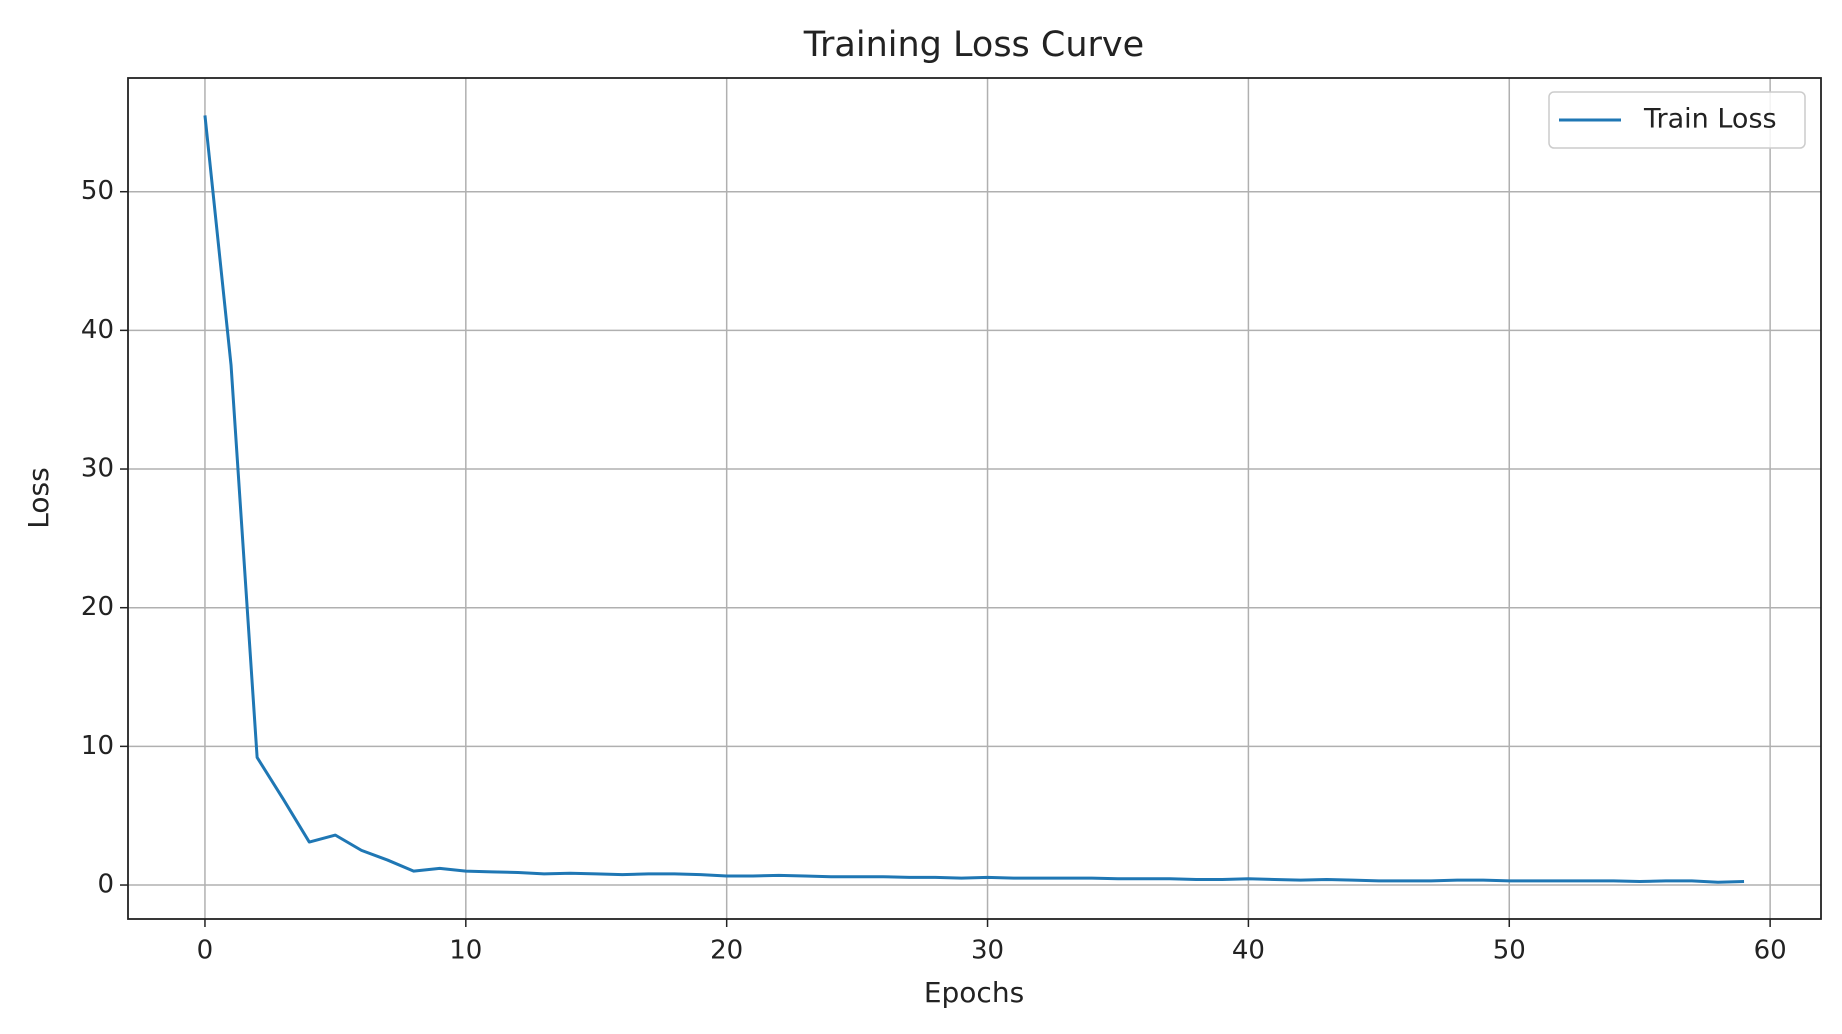  What do you see at coordinates (97, 191) in the screenshot?
I see `y-tick-label: 50` at bounding box center [97, 191].